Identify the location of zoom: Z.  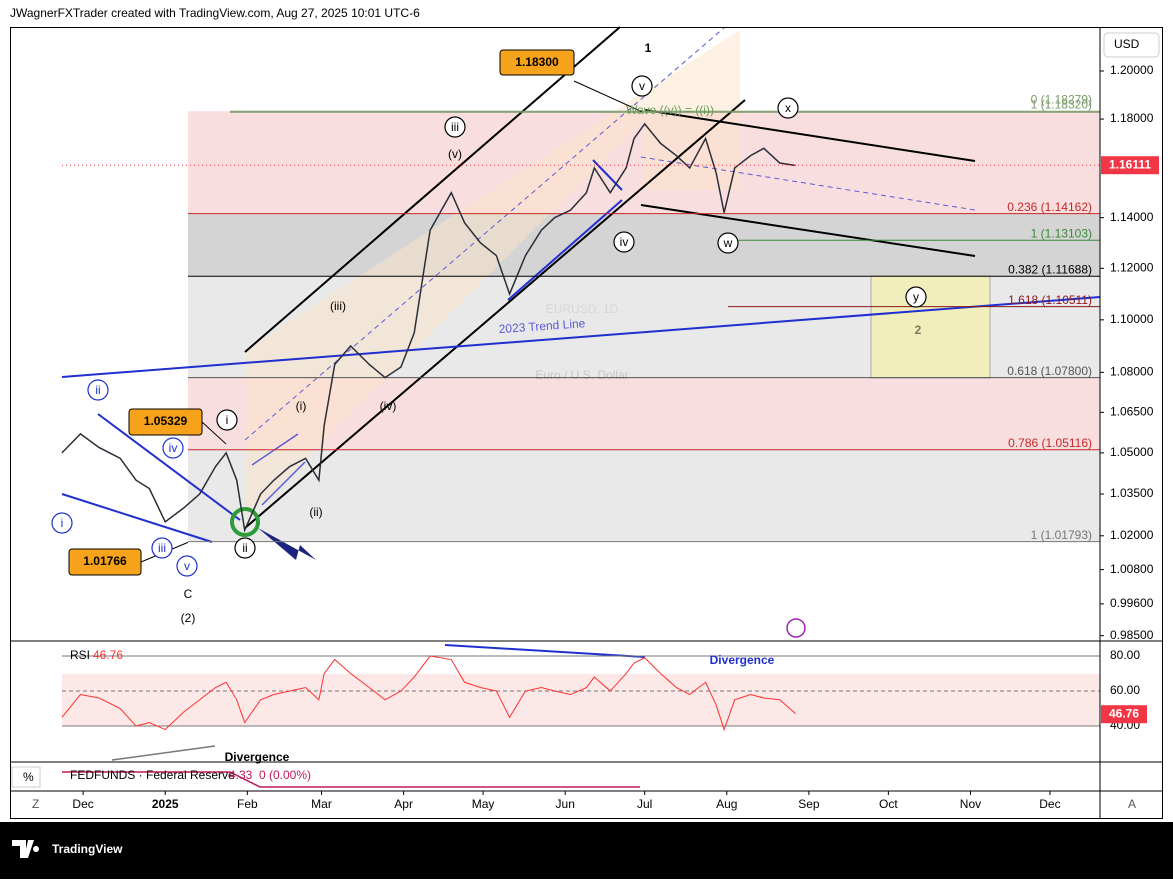
(35, 804).